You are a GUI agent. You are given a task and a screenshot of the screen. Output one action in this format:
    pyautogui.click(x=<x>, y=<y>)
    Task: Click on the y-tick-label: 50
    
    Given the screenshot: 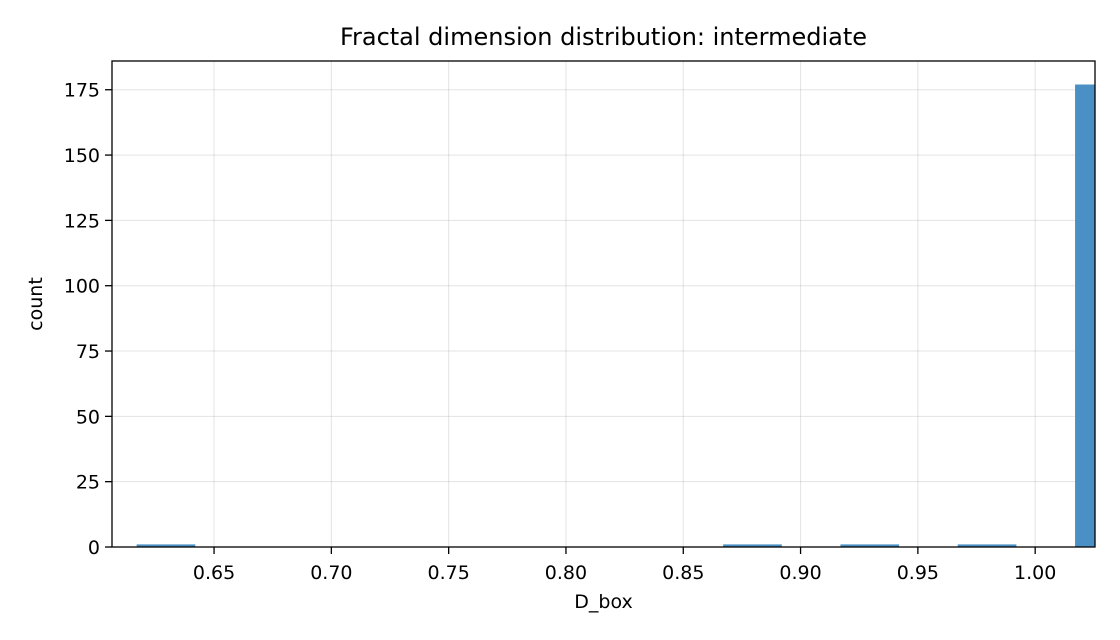 What is the action you would take?
    pyautogui.click(x=88, y=417)
    